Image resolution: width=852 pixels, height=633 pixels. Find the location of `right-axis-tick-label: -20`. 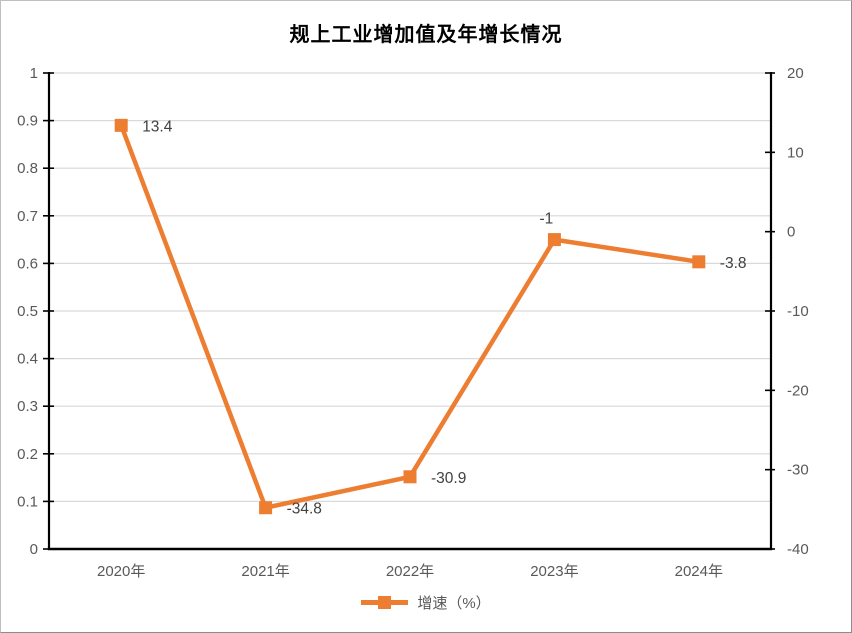

right-axis-tick-label: -20 is located at coordinates (798, 390).